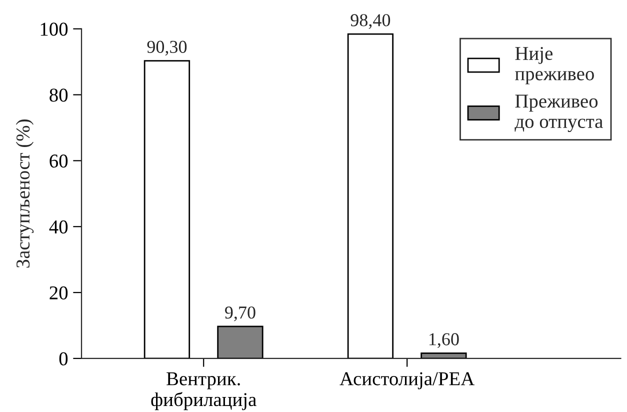 This screenshot has width=627, height=412. Describe the element at coordinates (25, 194) in the screenshot. I see `y-axis-title: Заступљеност (%)` at that location.